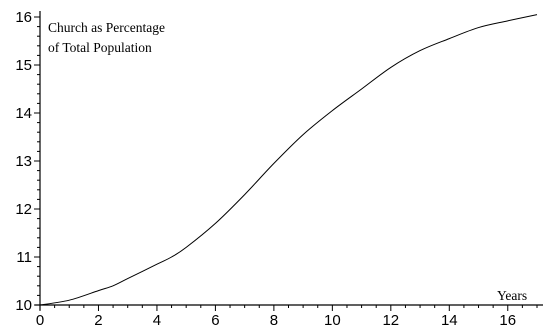 The height and width of the screenshot is (326, 543). I want to click on chart-title-line-1: Church as Percentage, so click(106, 27).